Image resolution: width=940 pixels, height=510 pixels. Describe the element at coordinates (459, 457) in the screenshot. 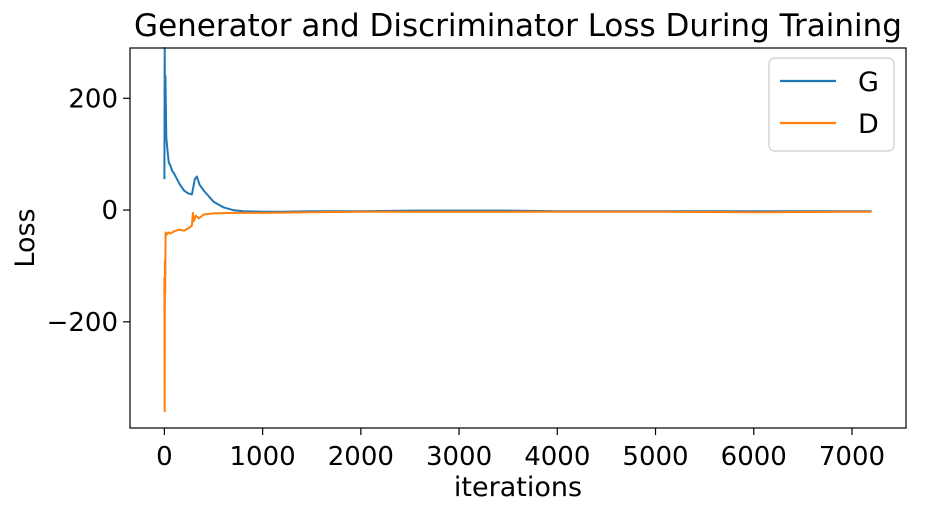

I see `x-tick-label: 3000` at that location.